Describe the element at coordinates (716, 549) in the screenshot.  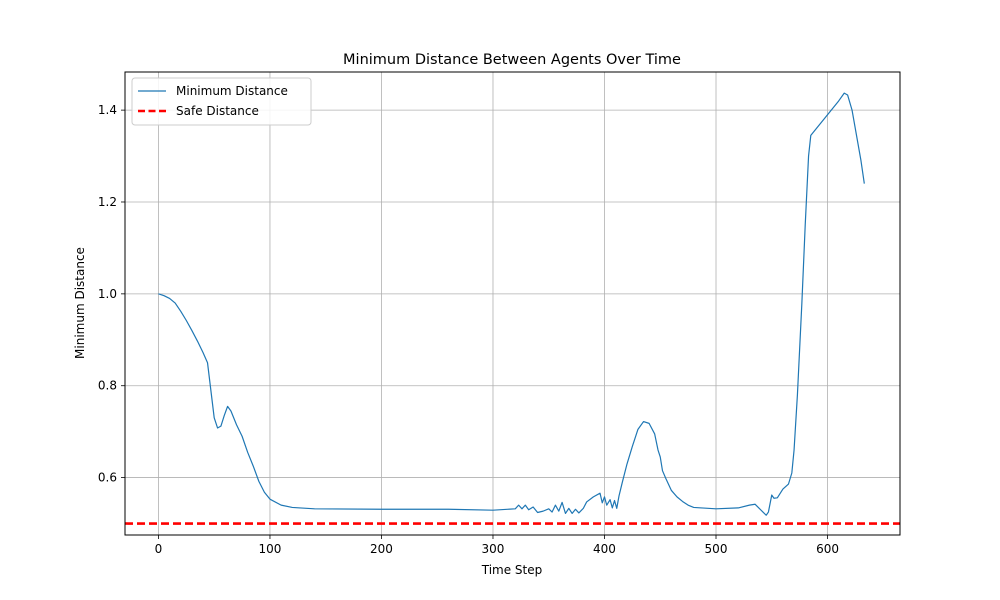
I see `x-tick-label: 500` at that location.